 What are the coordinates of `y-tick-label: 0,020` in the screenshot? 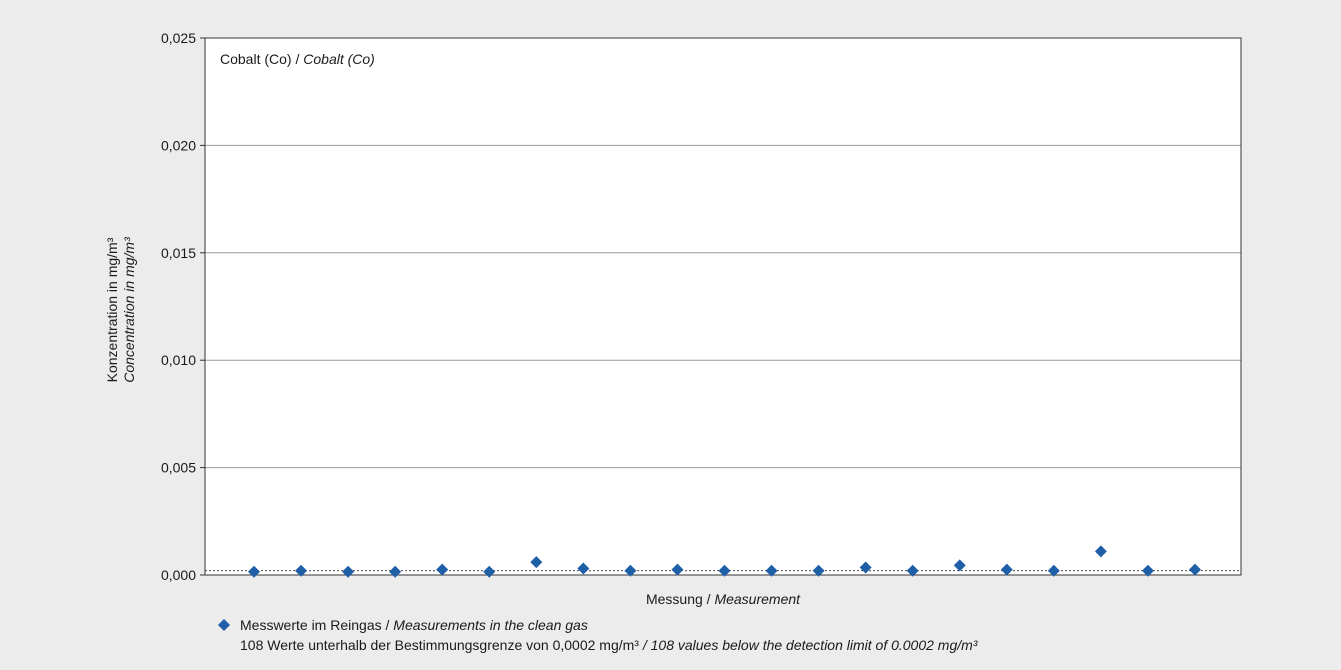 It's located at (178, 145).